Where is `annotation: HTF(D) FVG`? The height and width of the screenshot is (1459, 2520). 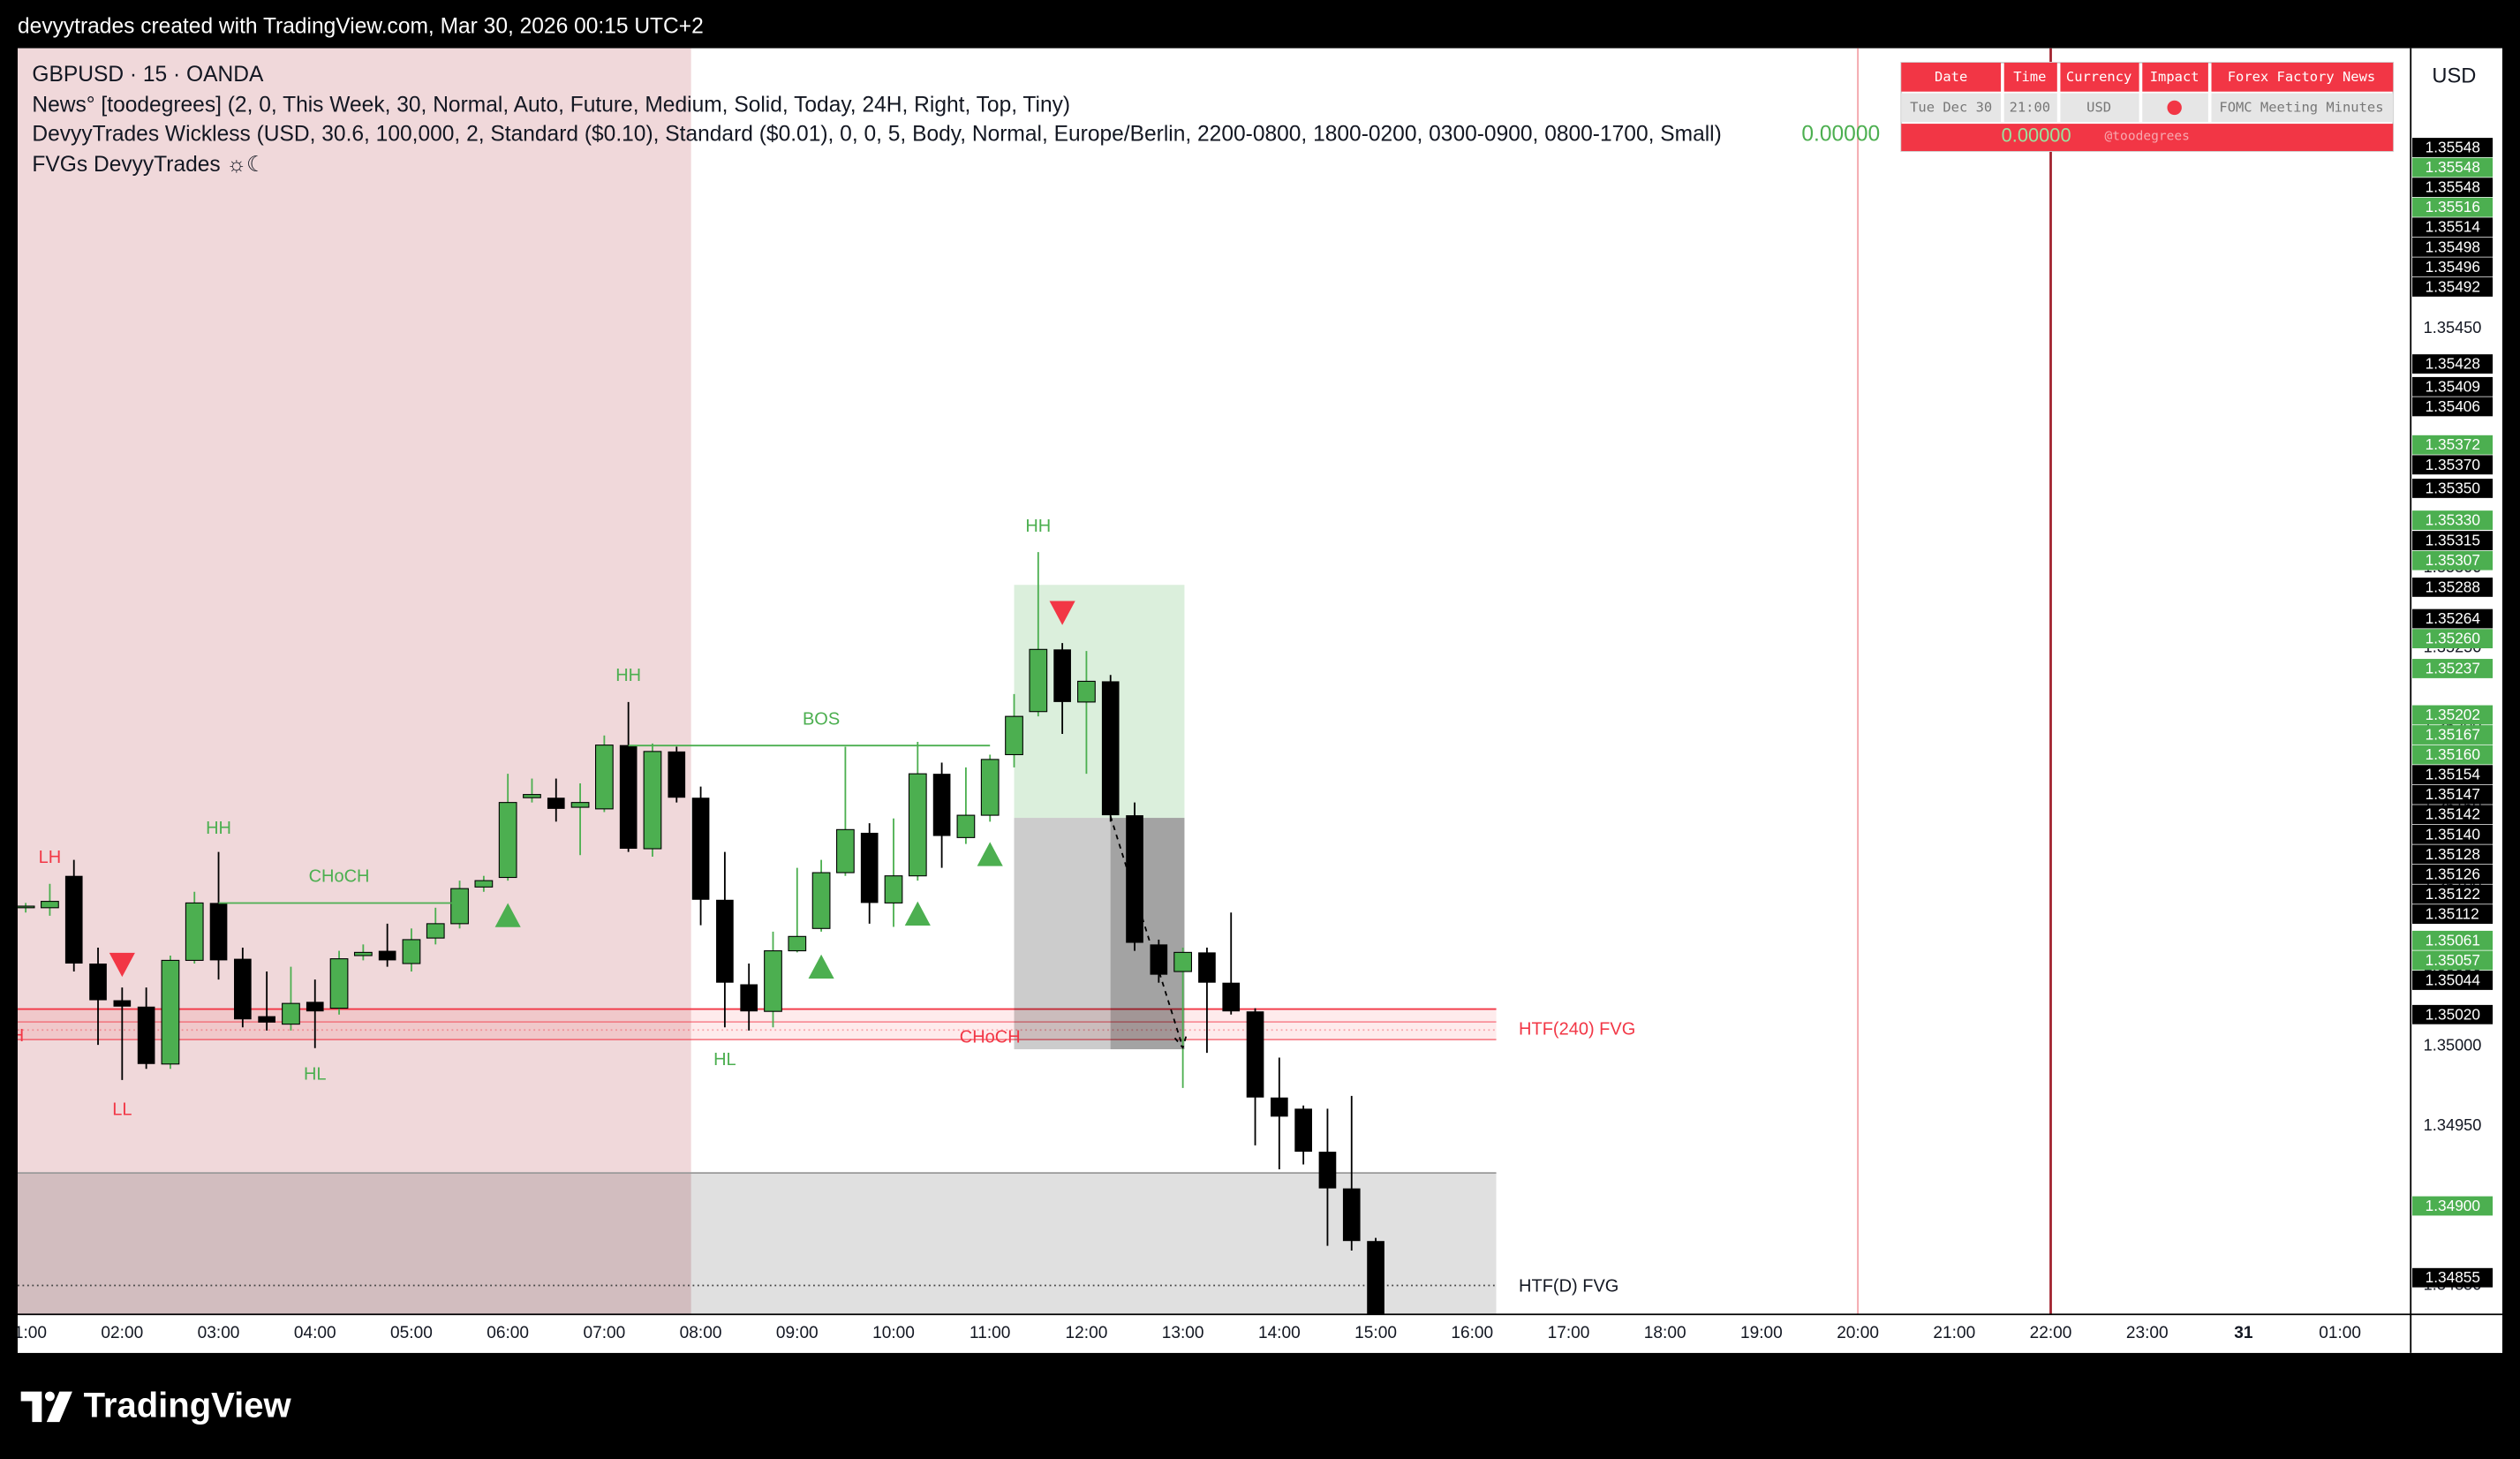
annotation: HTF(D) FVG is located at coordinates (1568, 1286).